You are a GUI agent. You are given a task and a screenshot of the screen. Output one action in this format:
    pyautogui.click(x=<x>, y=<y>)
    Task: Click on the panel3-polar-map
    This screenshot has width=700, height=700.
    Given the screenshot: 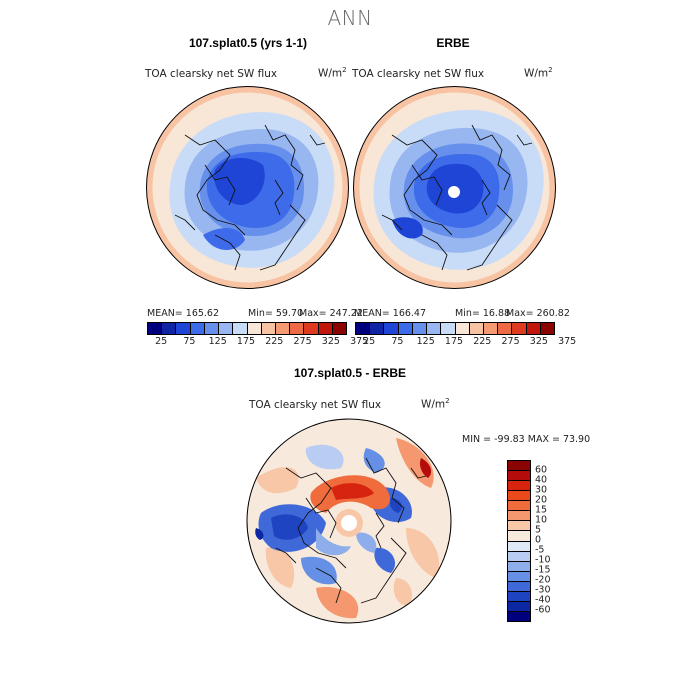 What is the action you would take?
    pyautogui.click(x=349, y=521)
    